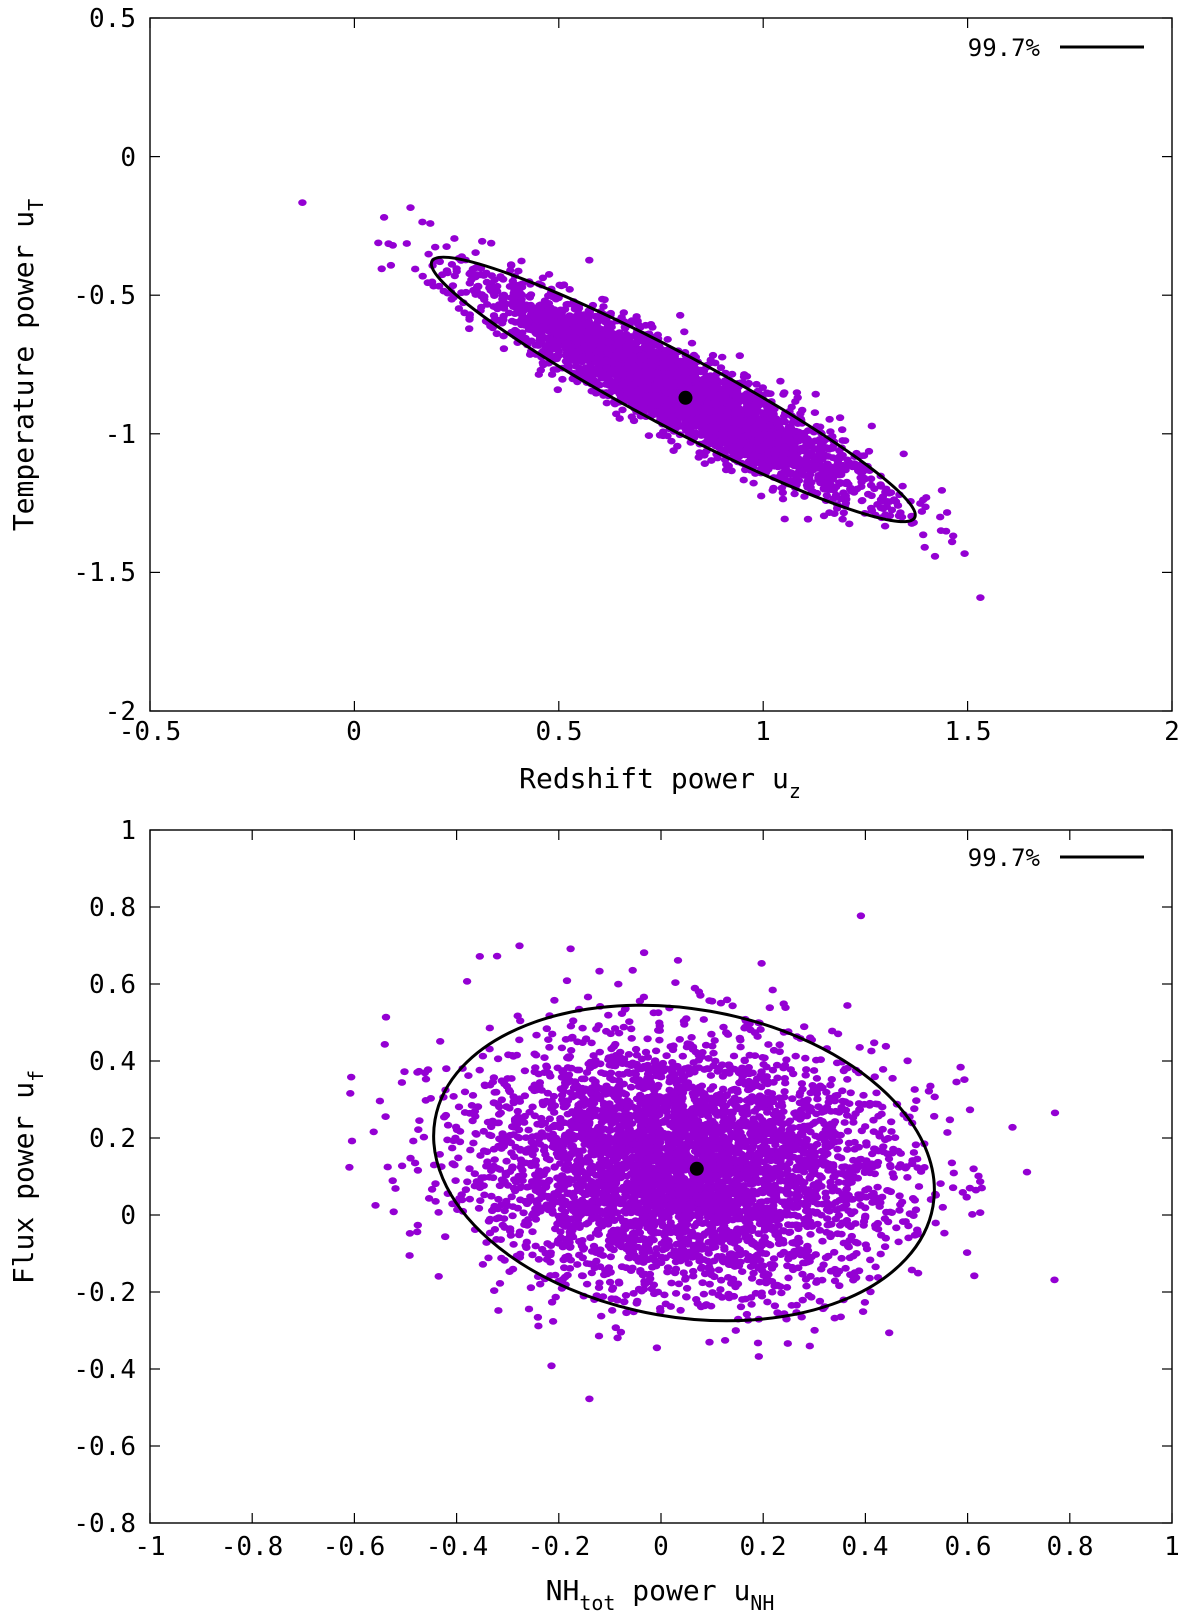 The height and width of the screenshot is (1612, 1200). I want to click on x-tick-label: 0.5, so click(559, 732).